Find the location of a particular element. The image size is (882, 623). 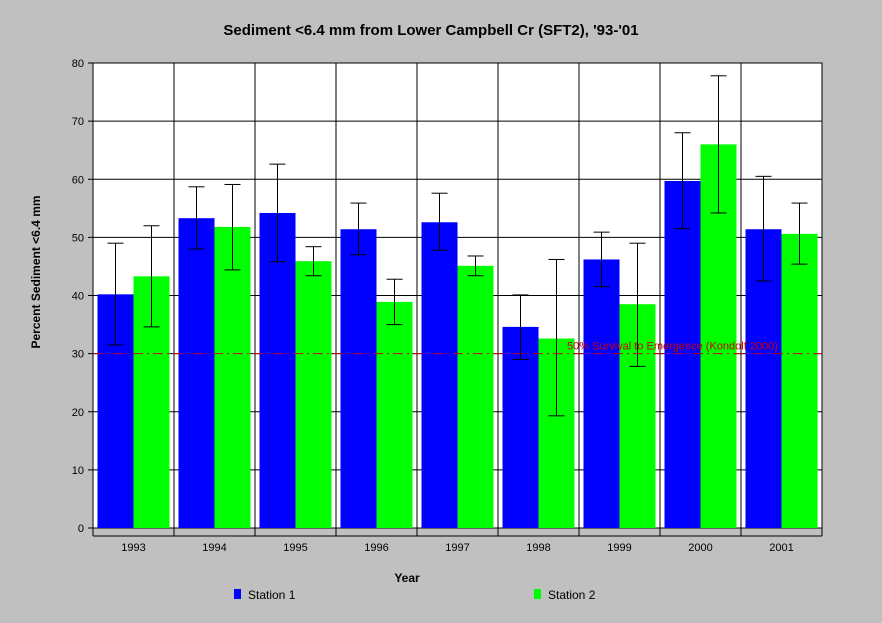

bar-1996-series1 is located at coordinates (359, 378).